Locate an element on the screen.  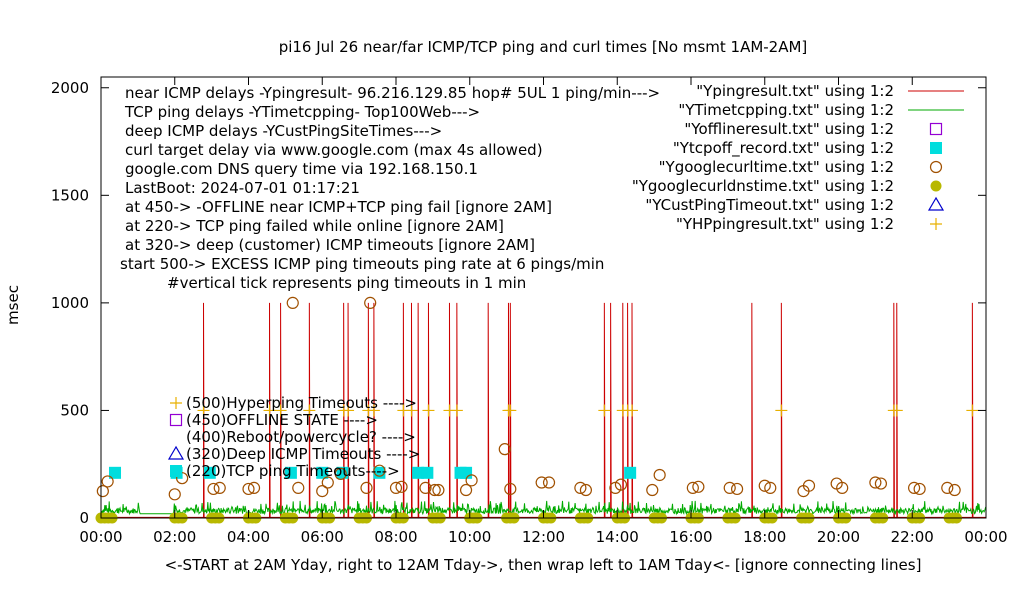
y-tick-label: 0 is located at coordinates (84, 518).